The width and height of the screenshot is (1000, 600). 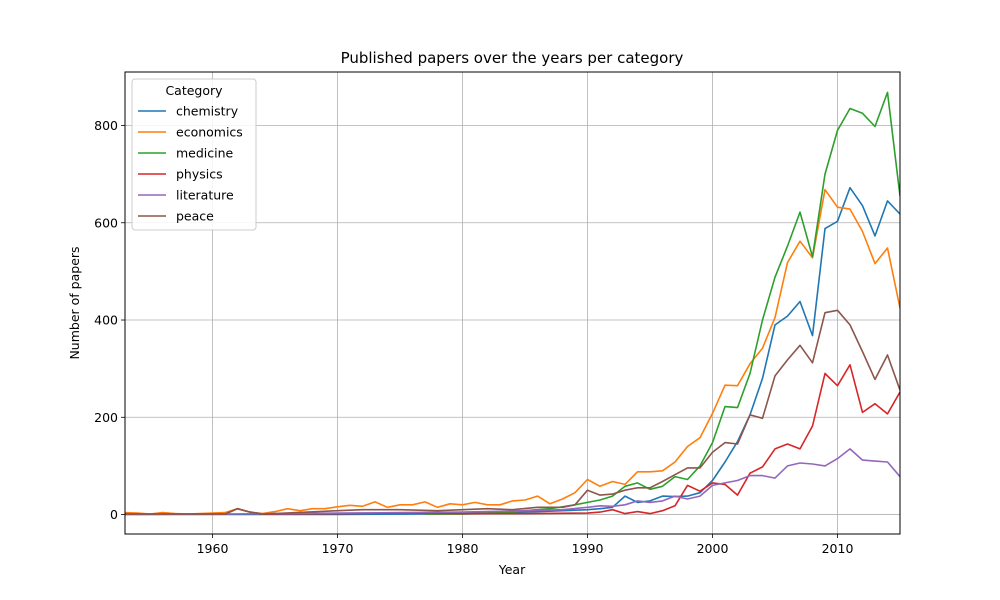 What do you see at coordinates (205, 195) in the screenshot?
I see `legend-label-literature: literature` at bounding box center [205, 195].